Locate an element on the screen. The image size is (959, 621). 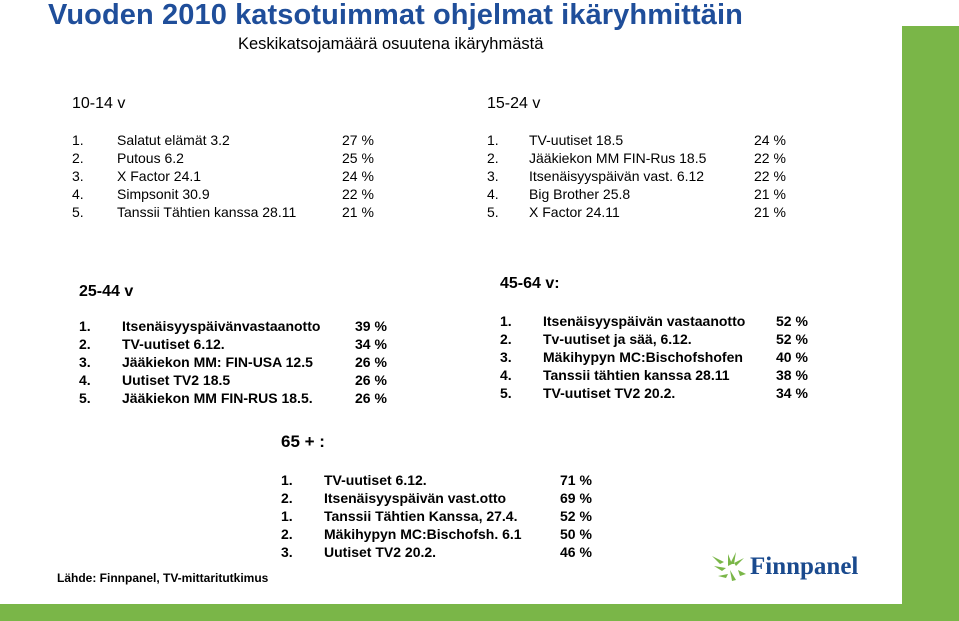
finnpanel-logo: Finnpanel is located at coordinates (790, 568).